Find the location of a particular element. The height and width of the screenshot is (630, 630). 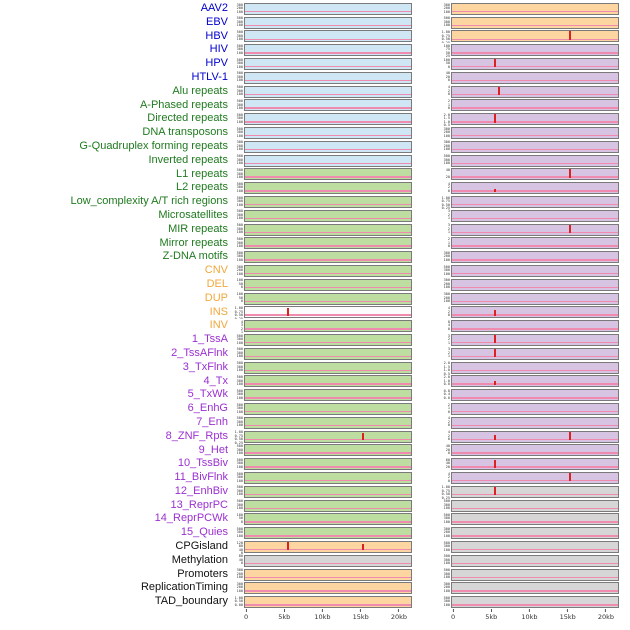

row-label: Inverted repeats is located at coordinates (188, 159).